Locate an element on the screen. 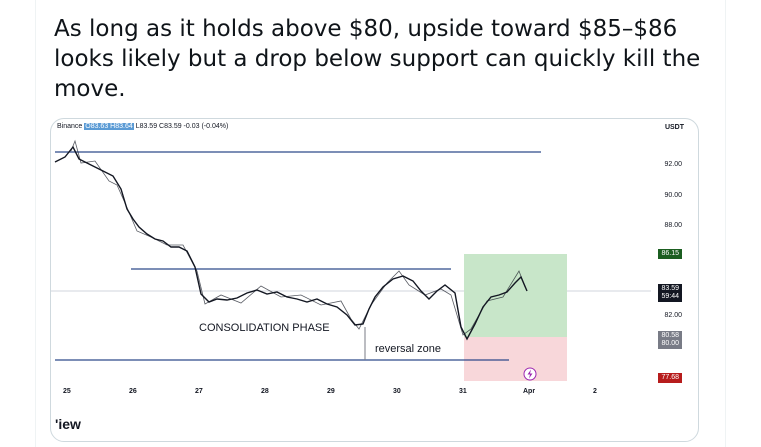  price-tick: 88.00 is located at coordinates (673, 225).